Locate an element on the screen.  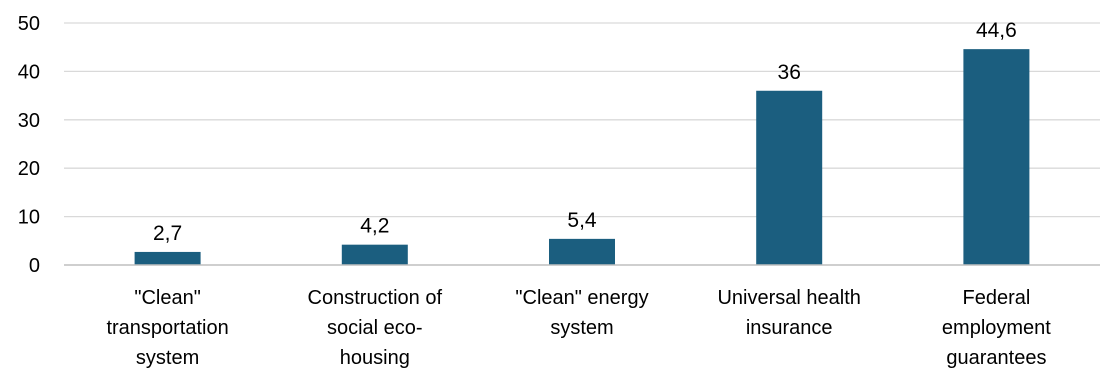
x-tick-label-line: Federal is located at coordinates (996, 298).